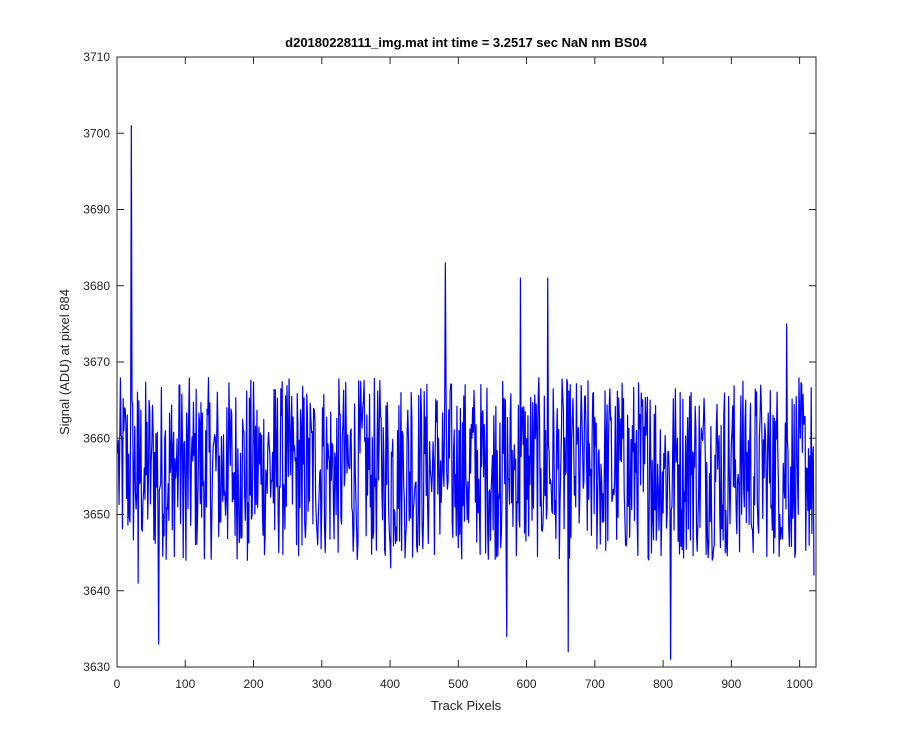 The width and height of the screenshot is (900, 755). What do you see at coordinates (96, 133) in the screenshot?
I see `y-tick-label: 3700` at bounding box center [96, 133].